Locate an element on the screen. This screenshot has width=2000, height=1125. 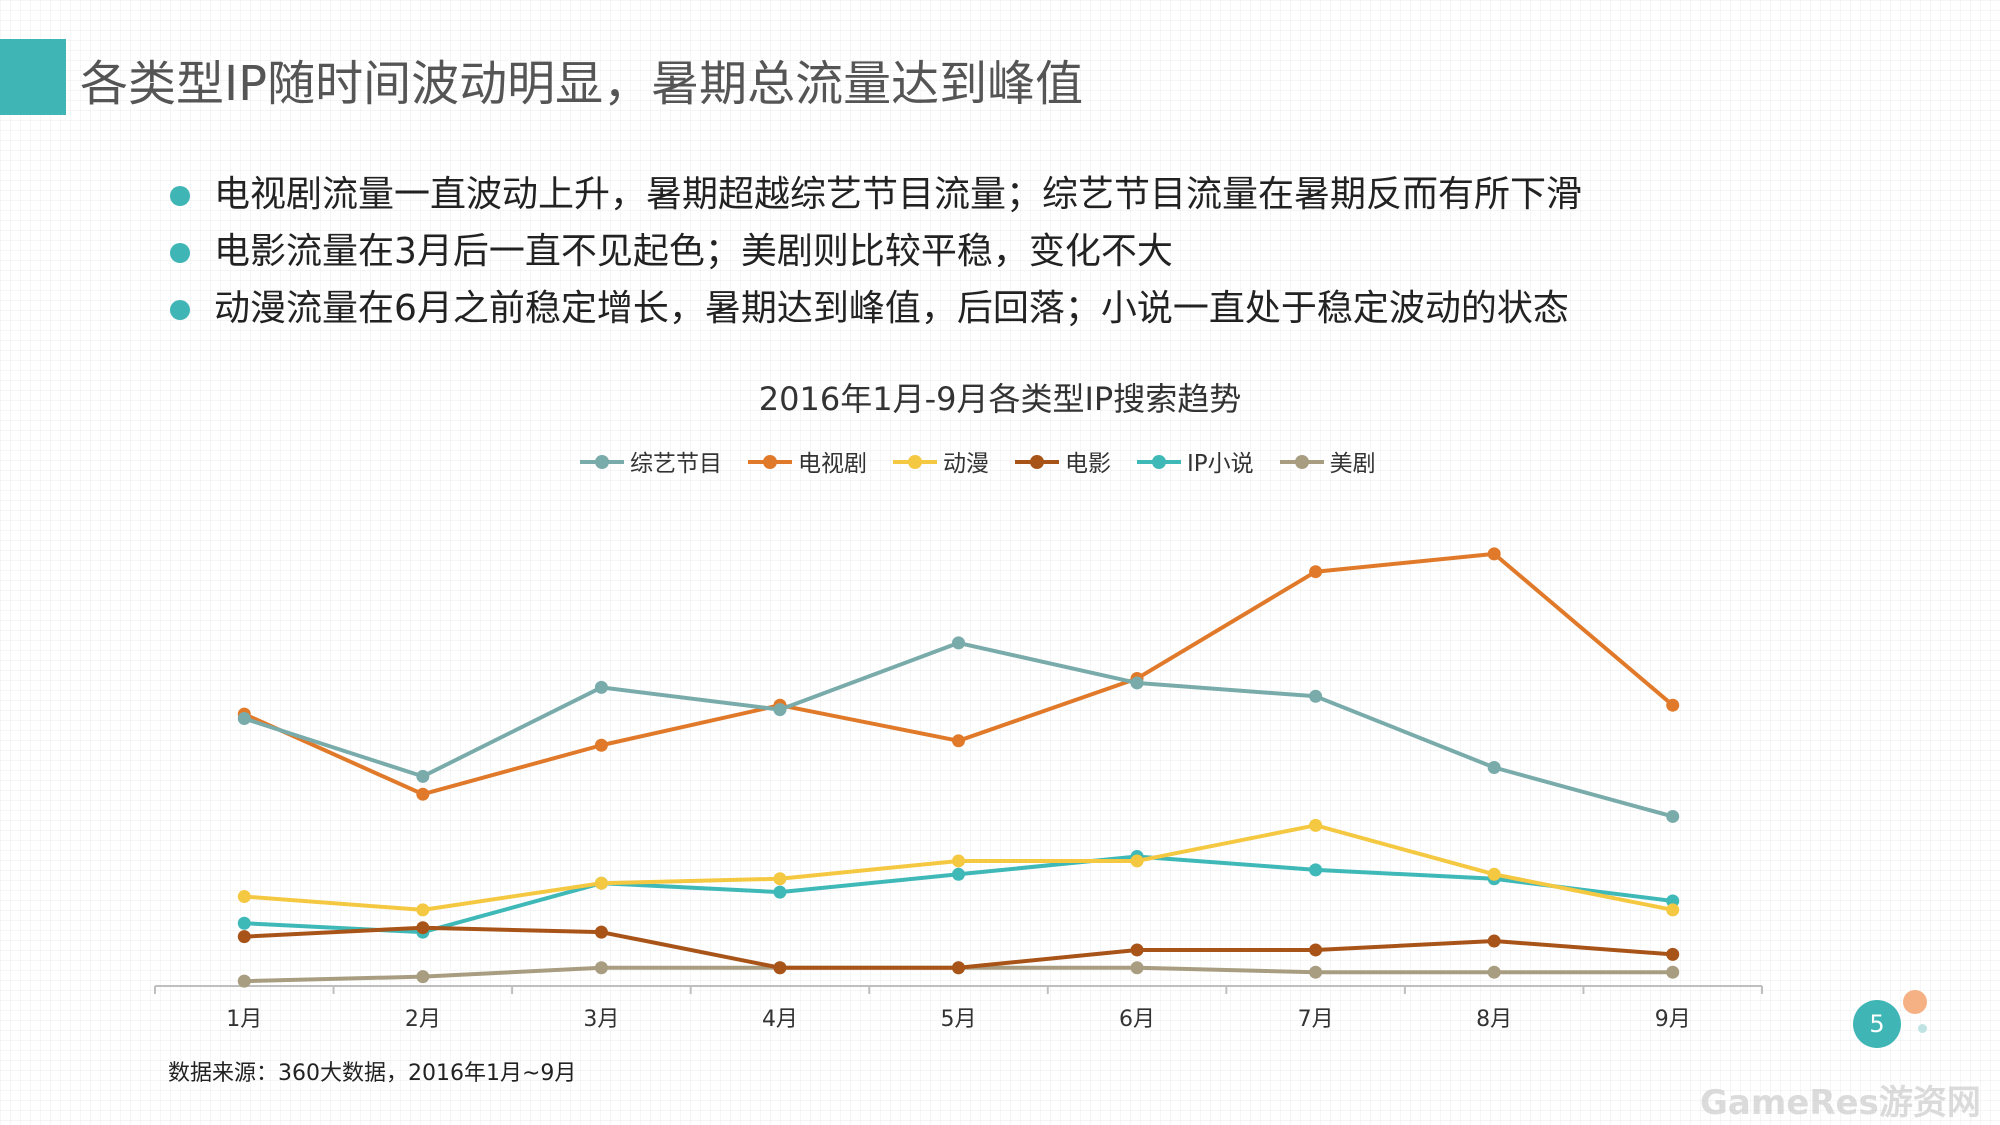
x-tick-label: 9月 is located at coordinates (1673, 1019).